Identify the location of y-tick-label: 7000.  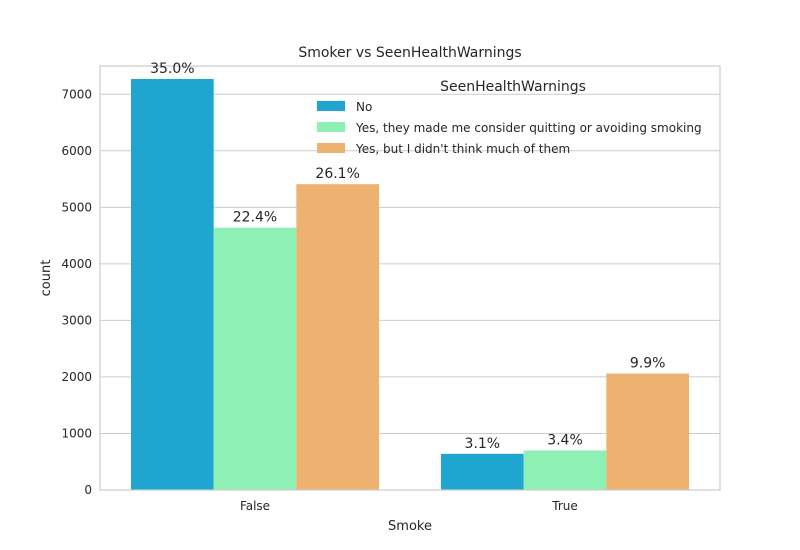
(76, 94).